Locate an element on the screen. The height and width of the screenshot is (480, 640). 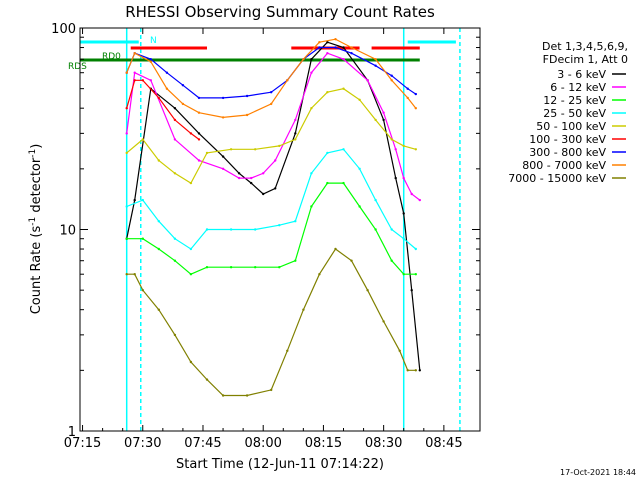
legend-entry-label: 7000 - 15000 keV is located at coordinates (557, 178).